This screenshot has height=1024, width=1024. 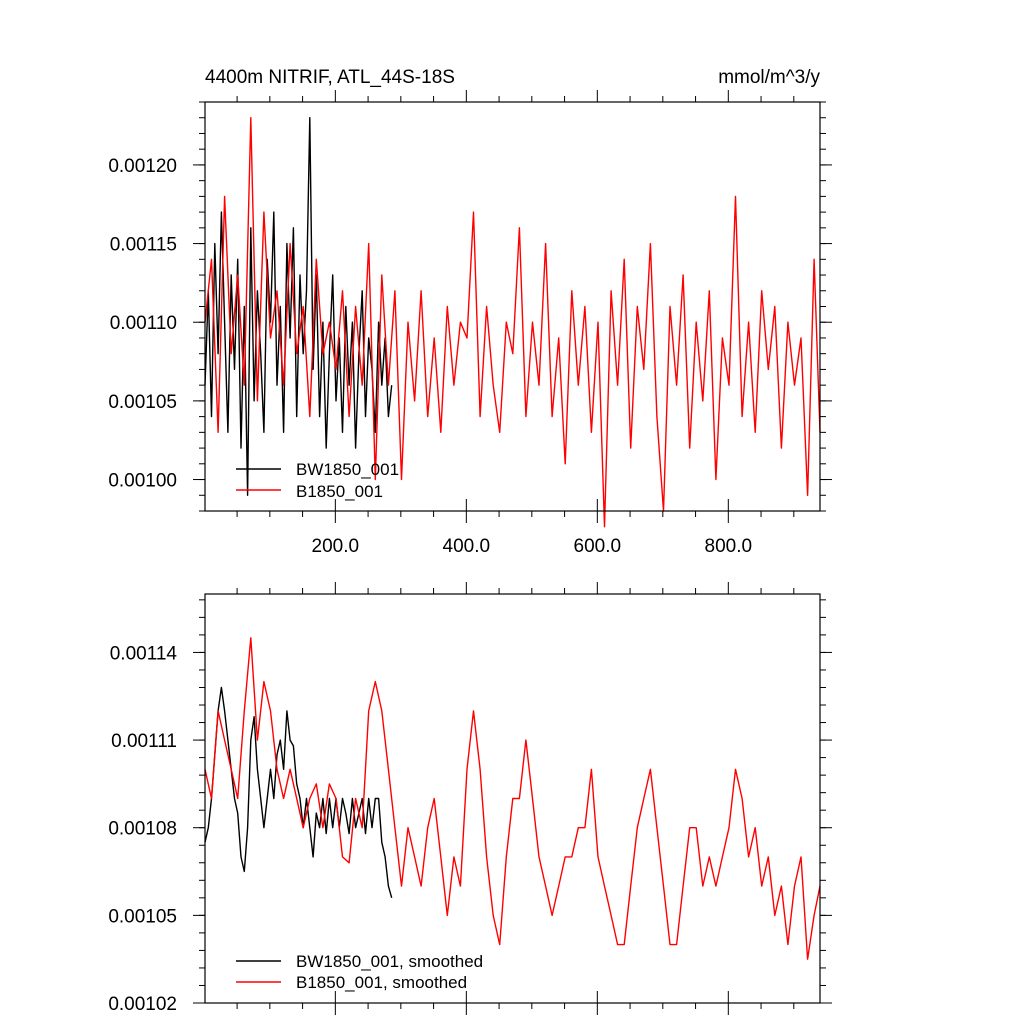 What do you see at coordinates (598, 546) in the screenshot?
I see `top-xtick-label: 600.0` at bounding box center [598, 546].